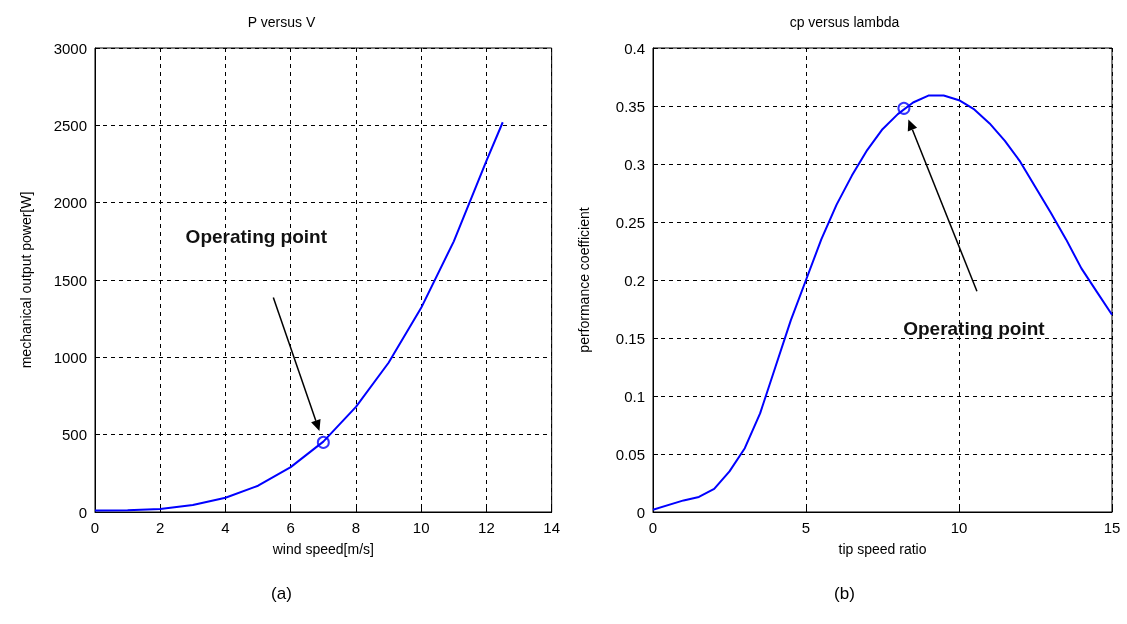 The height and width of the screenshot is (624, 1127). Describe the element at coordinates (634, 396) in the screenshot. I see `y-tick-label: 0.1` at that location.